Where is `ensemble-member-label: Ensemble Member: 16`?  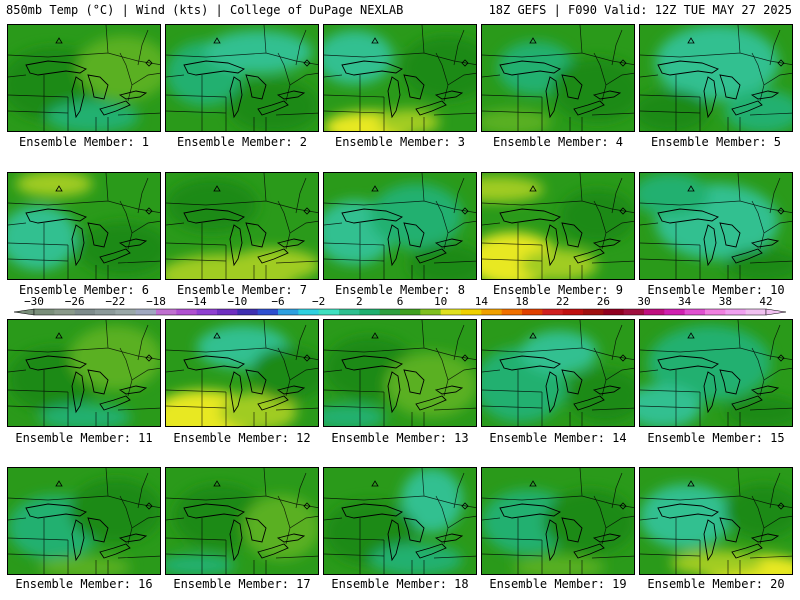
ensemble-member-label: Ensemble Member: 16 is located at coordinates (84, 584).